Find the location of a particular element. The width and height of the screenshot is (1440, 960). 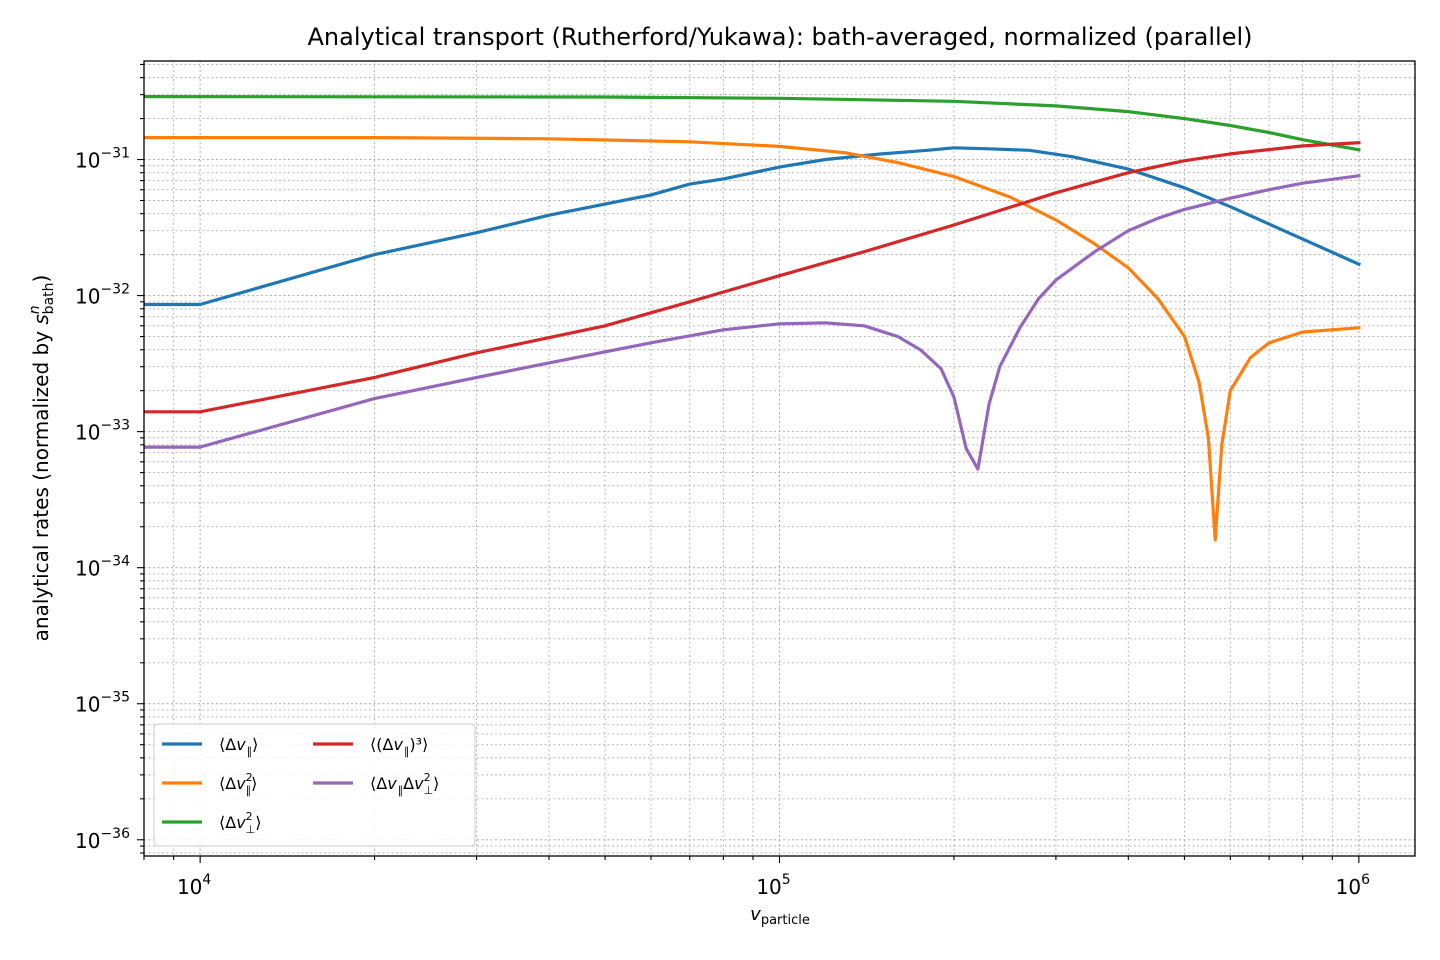

legend-label: ⟨Δv∥⟩ is located at coordinates (238, 746).